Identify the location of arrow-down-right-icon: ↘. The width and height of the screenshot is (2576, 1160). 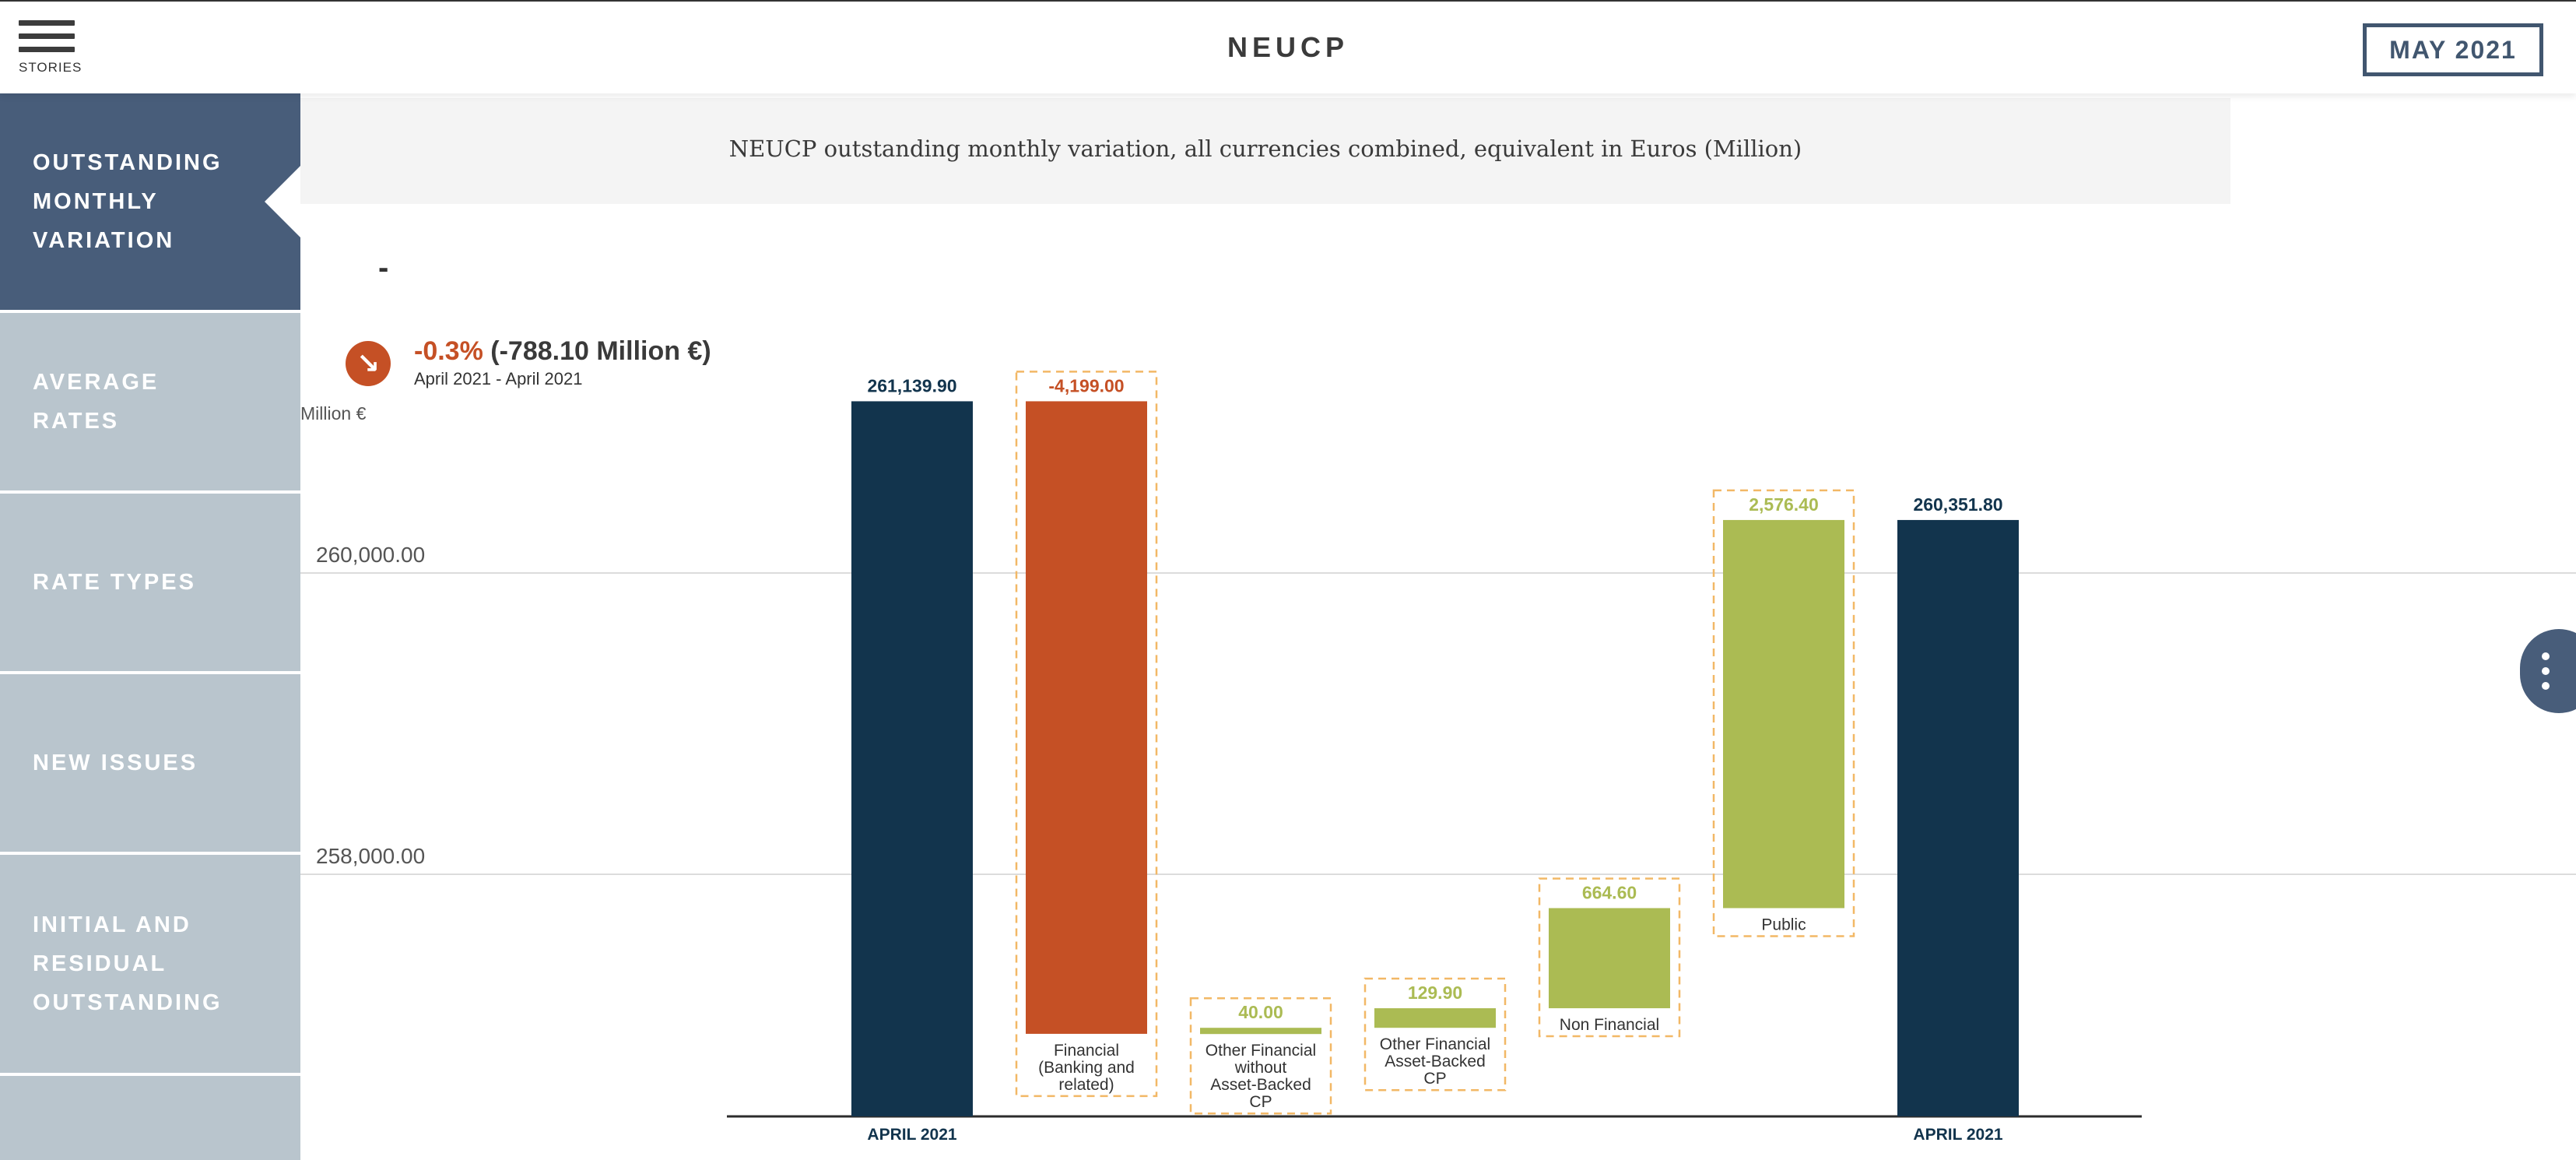
(369, 363).